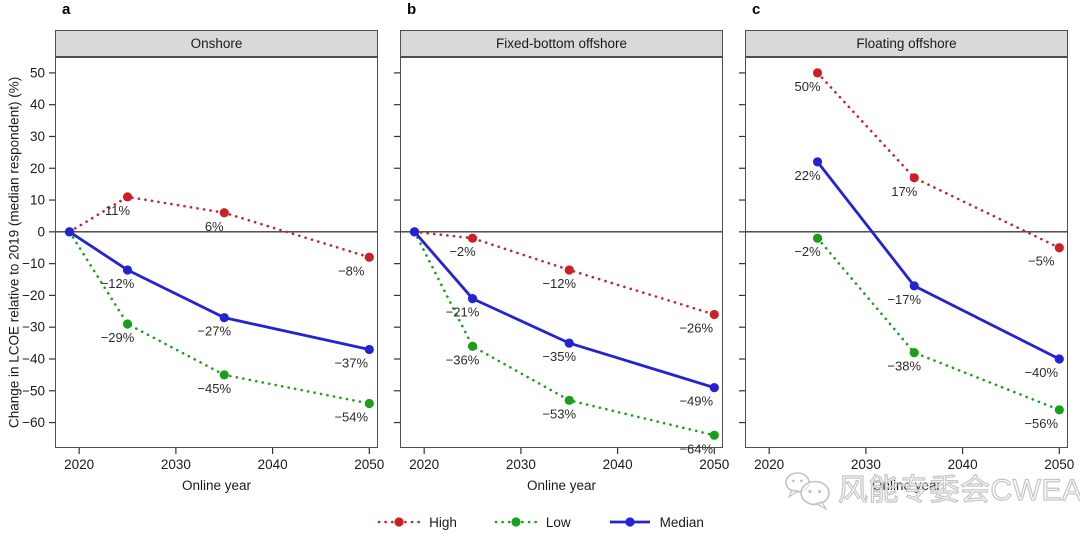  What do you see at coordinates (117, 210) in the screenshot?
I see `point-label: 11%` at bounding box center [117, 210].